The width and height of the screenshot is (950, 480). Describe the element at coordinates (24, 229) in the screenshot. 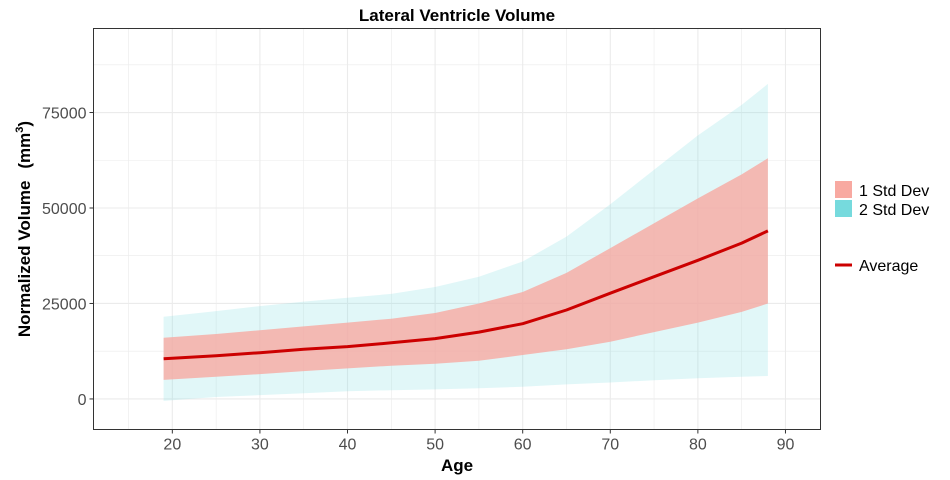

I see `y-axis-title: Normalized Volume(mm3)` at that location.